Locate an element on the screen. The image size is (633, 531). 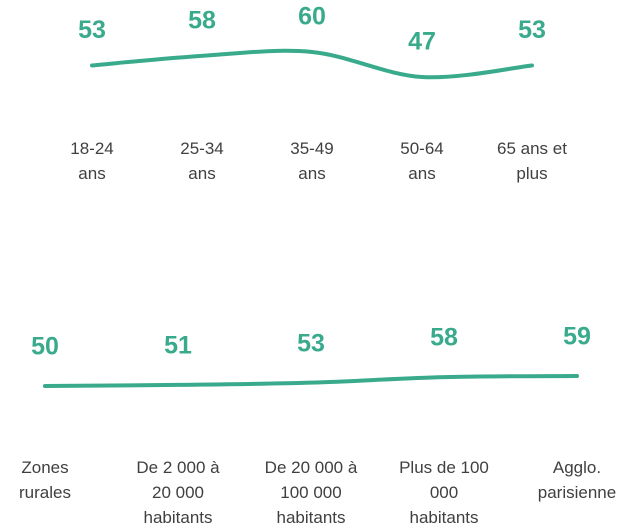
category-label: 65 ans et plus is located at coordinates (532, 161).